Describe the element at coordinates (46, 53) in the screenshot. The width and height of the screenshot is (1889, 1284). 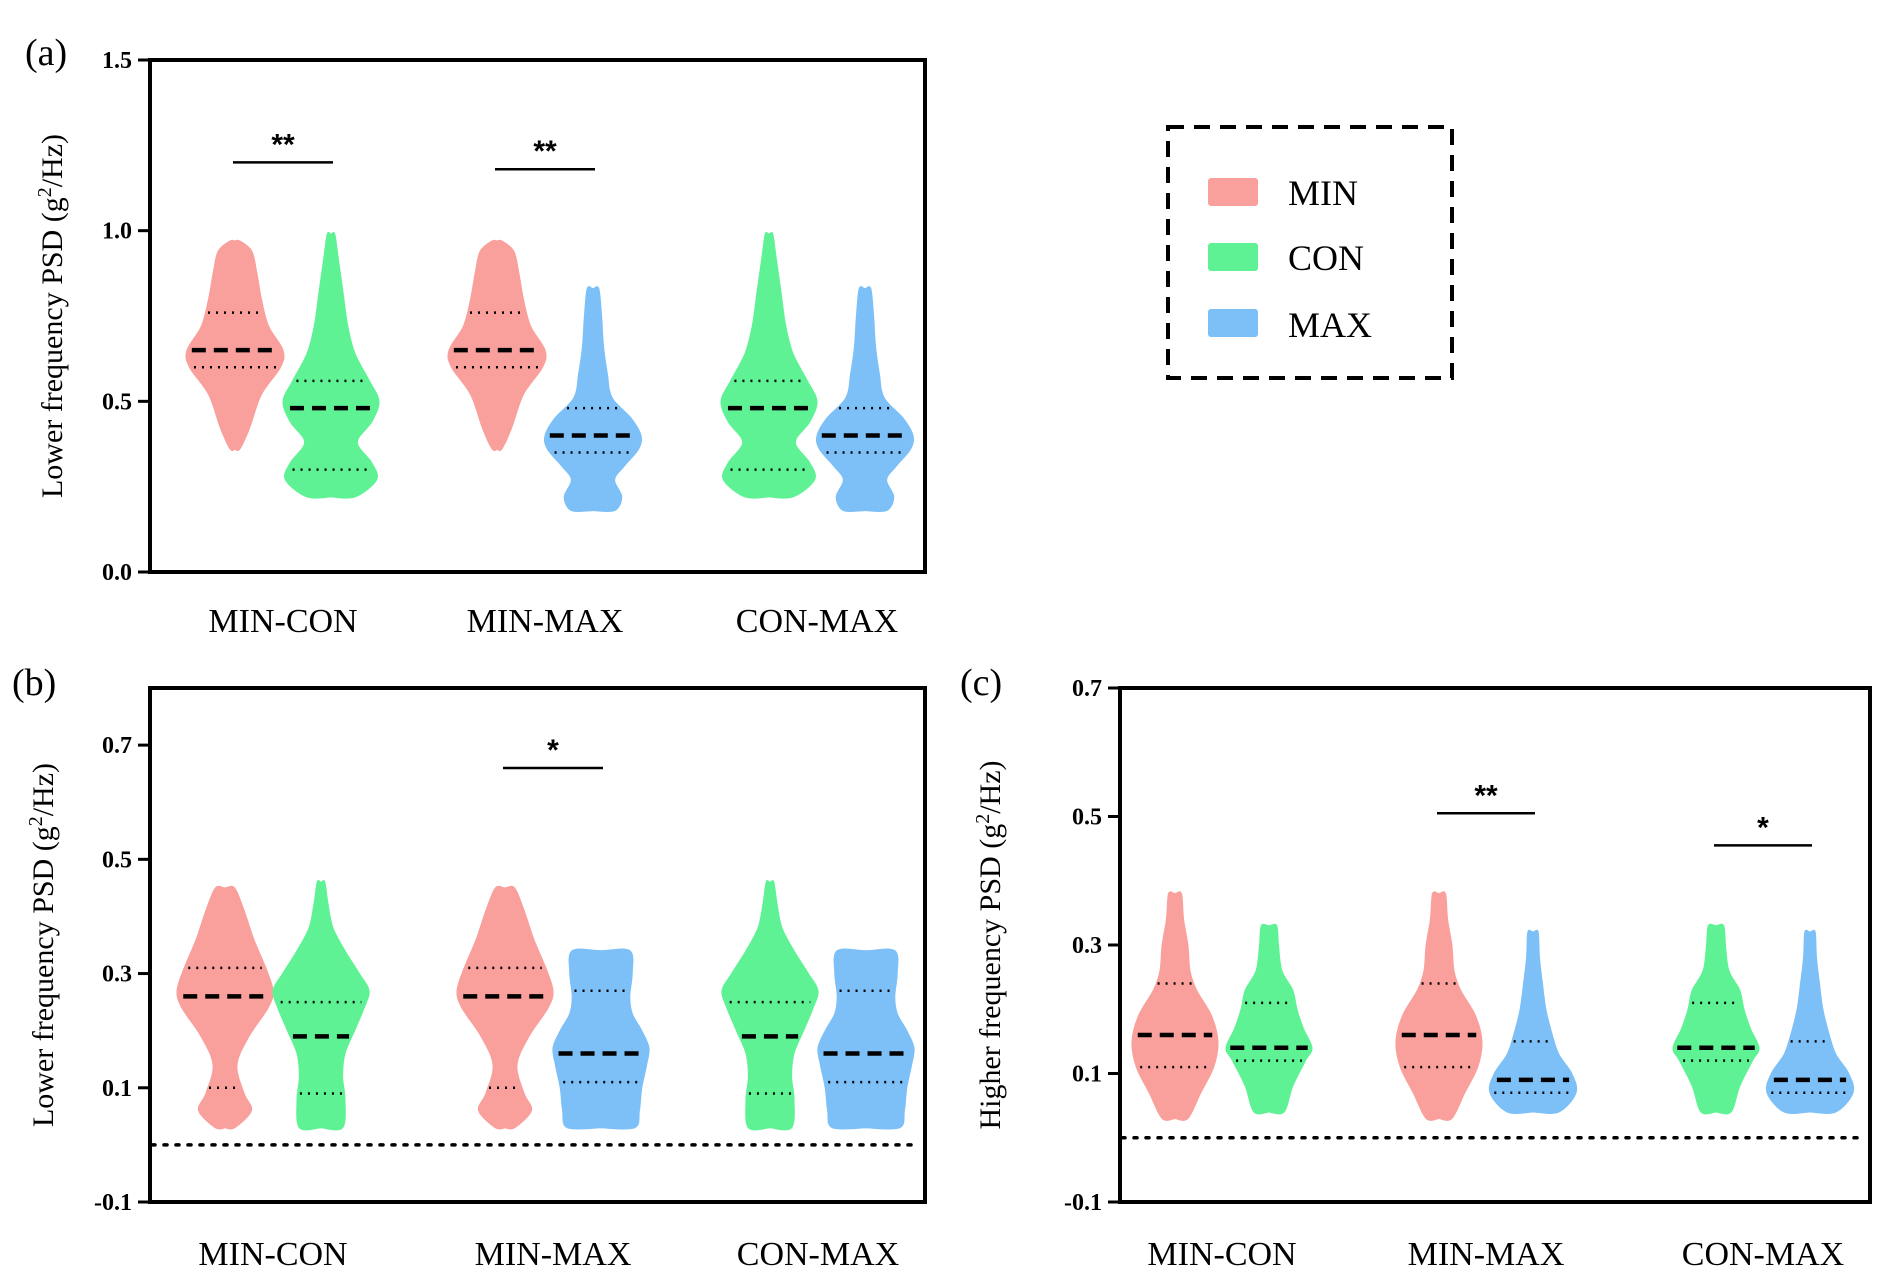
I see `panel-label: (a)` at that location.